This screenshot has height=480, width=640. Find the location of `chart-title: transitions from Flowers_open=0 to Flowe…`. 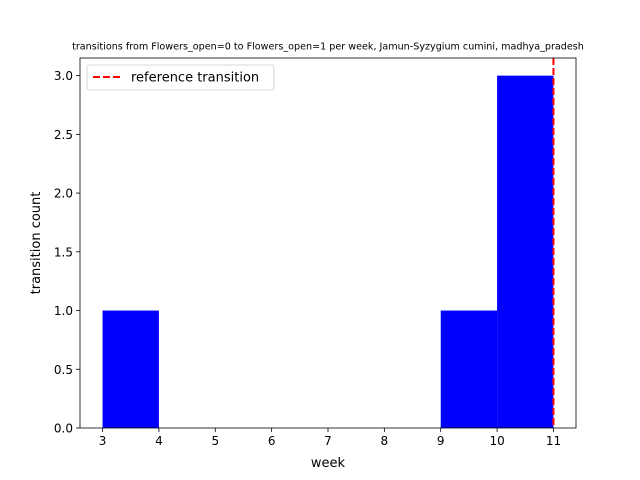

chart-title: transitions from Flowers_open=0 to Flowe… is located at coordinates (328, 47).